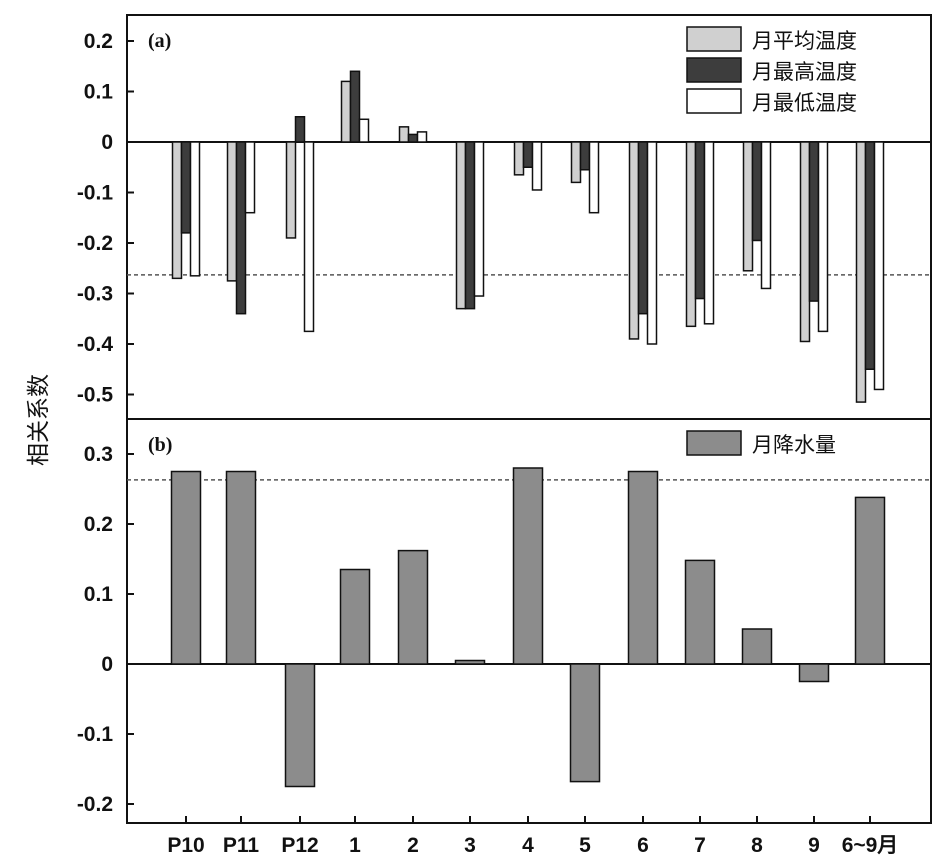  What do you see at coordinates (870, 580) in the screenshot?
I see `bar-b-s0-c12` at bounding box center [870, 580].